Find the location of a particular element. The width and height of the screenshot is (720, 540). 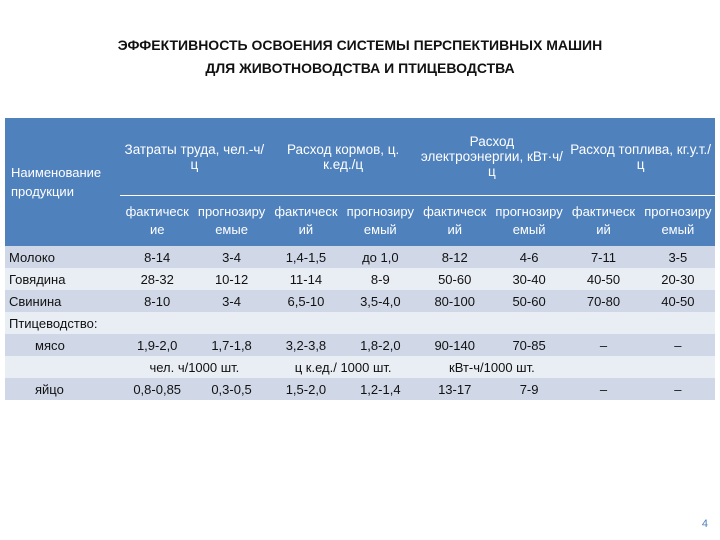

value-cell: 11-14 is located at coordinates (306, 279).